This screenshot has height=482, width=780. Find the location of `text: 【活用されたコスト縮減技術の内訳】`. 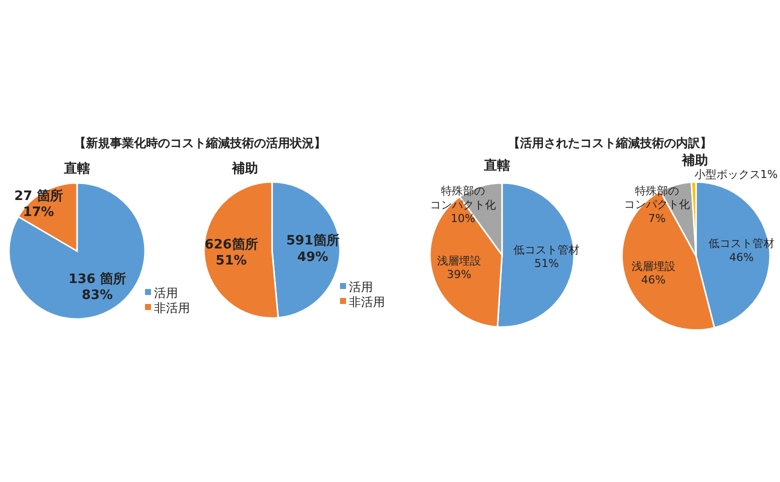

text: 【活用されたコスト縮減技術の内訳】 is located at coordinates (610, 143).